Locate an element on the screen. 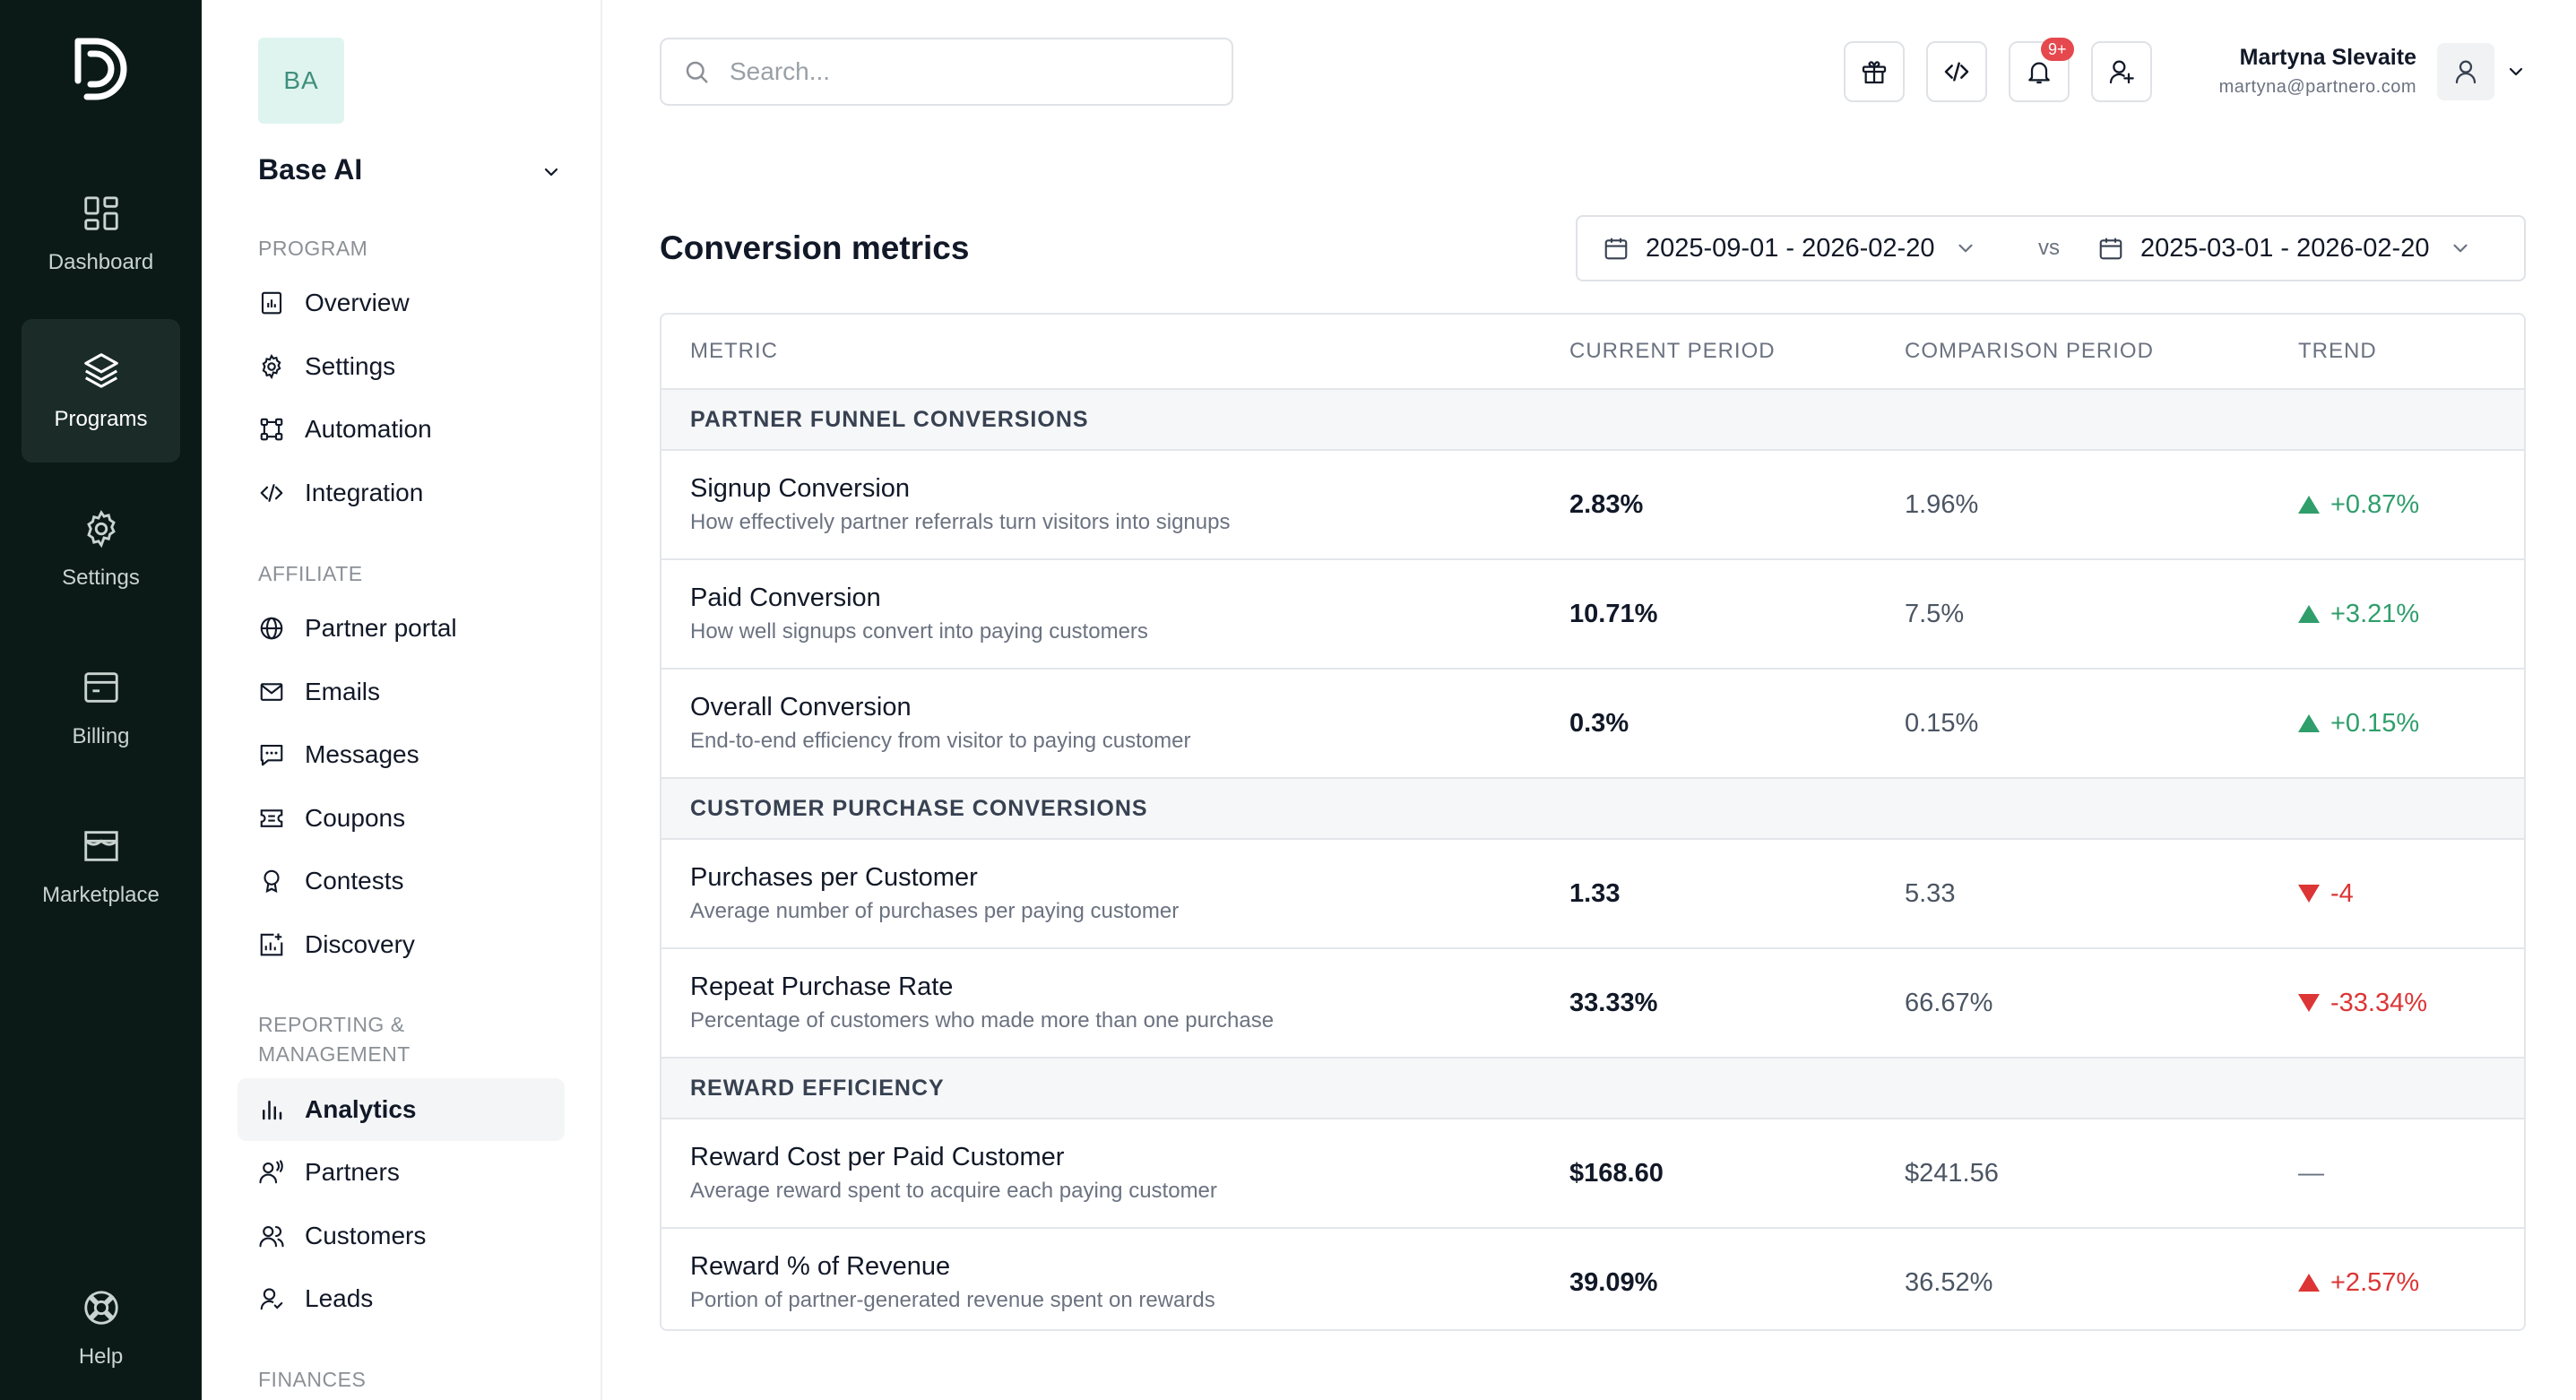 This screenshot has width=2576, height=1400. rail-billing-label: Billing is located at coordinates (101, 736).